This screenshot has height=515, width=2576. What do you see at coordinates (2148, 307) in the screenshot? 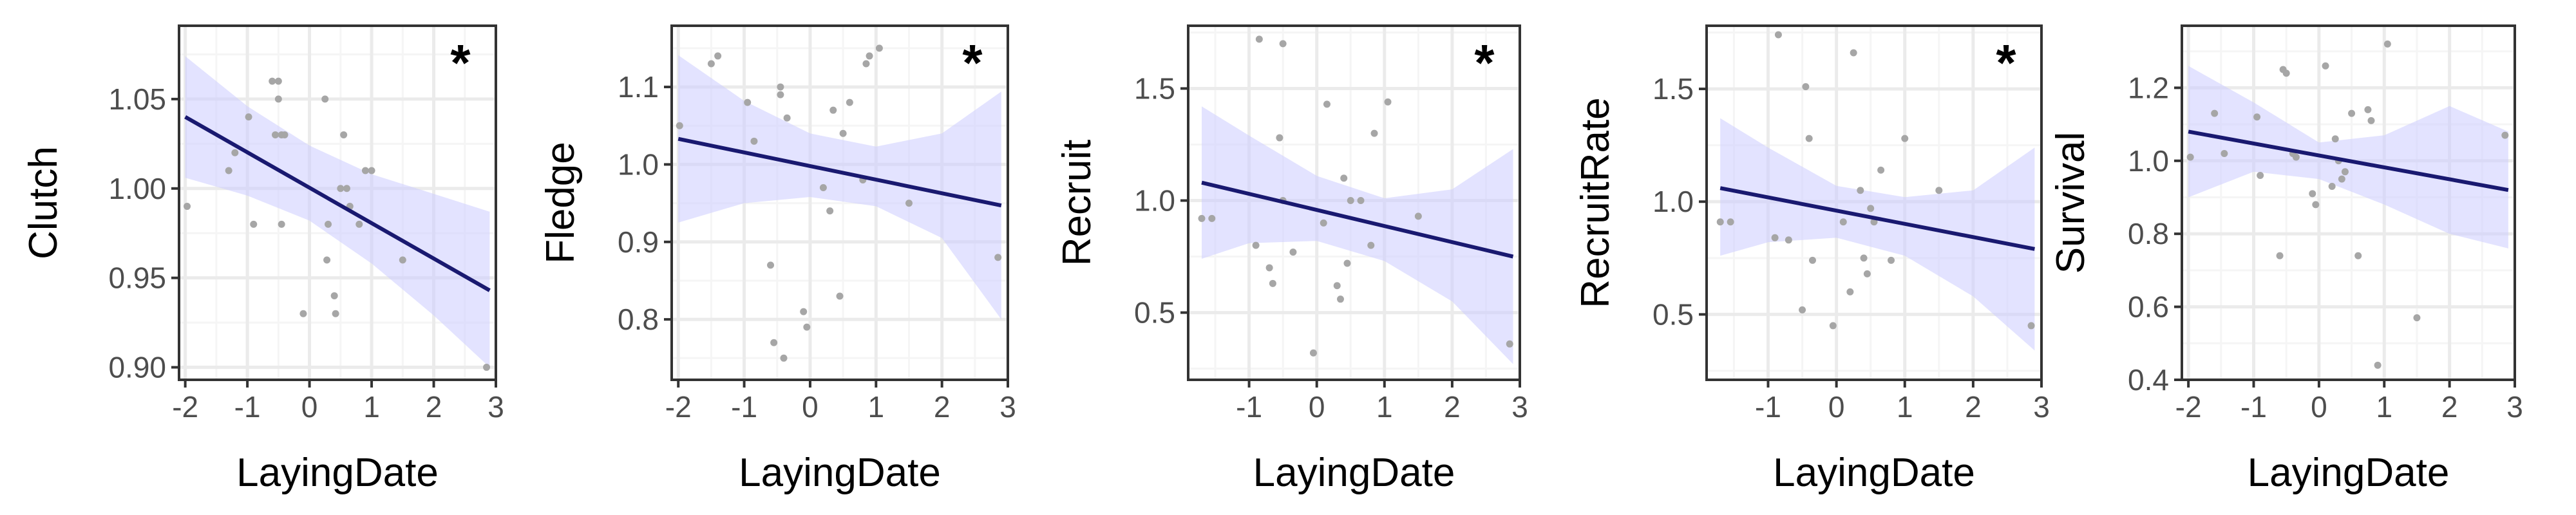
I see `y-tick-label: 0.6` at bounding box center [2148, 307].